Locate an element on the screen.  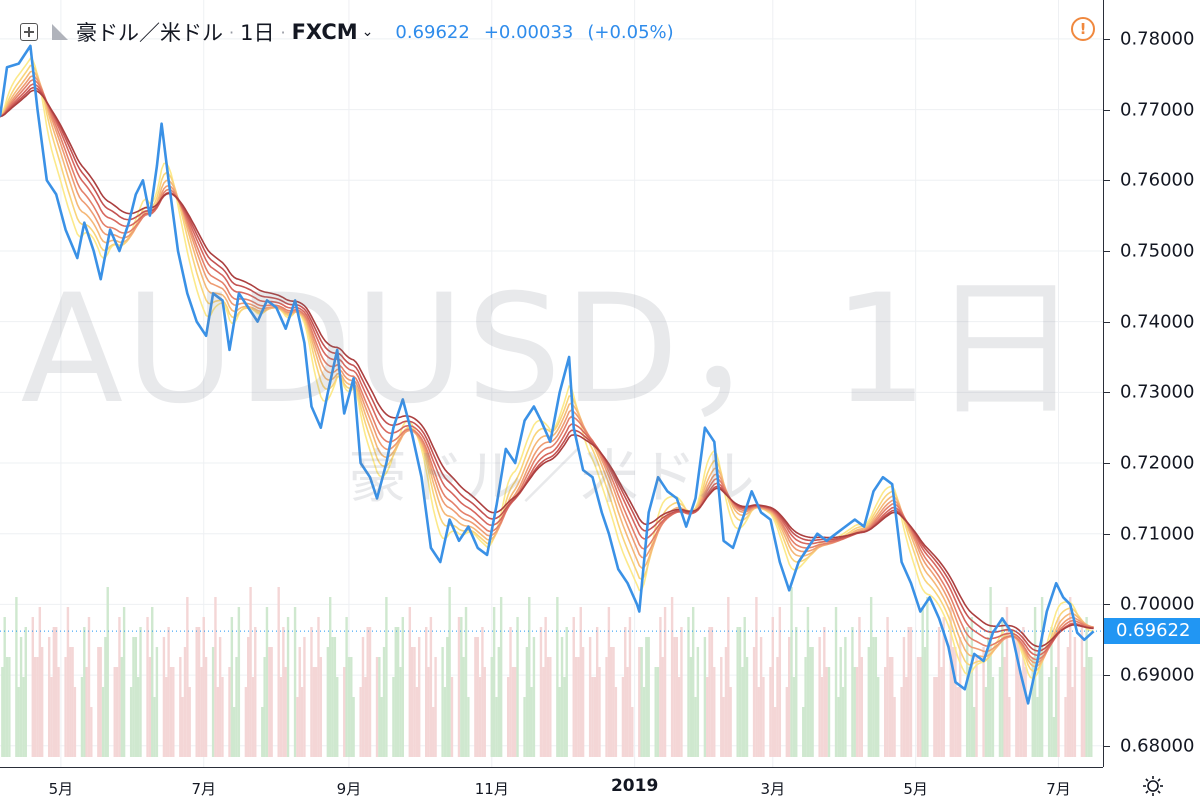
exchange-label: FXCM is located at coordinates (324, 32).